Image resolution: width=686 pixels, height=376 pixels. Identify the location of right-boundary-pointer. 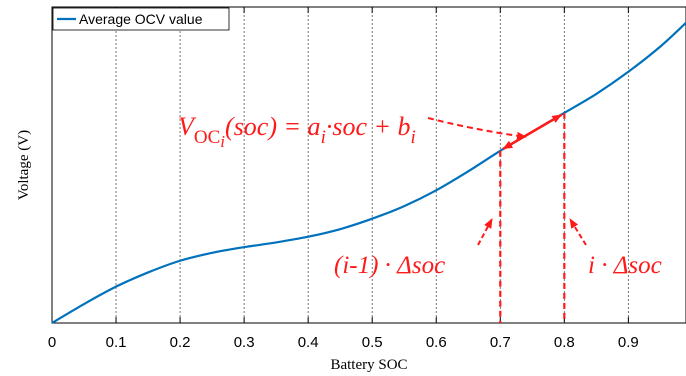
(578, 232).